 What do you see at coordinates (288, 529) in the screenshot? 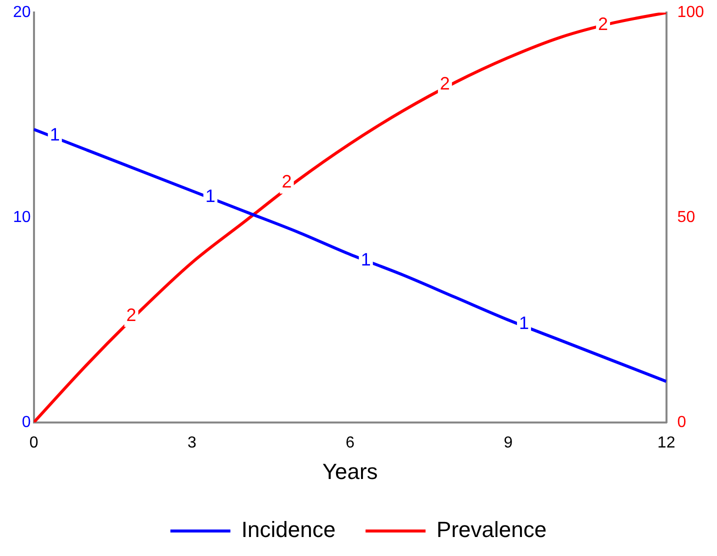
I see `legend-label: Incidence` at bounding box center [288, 529].